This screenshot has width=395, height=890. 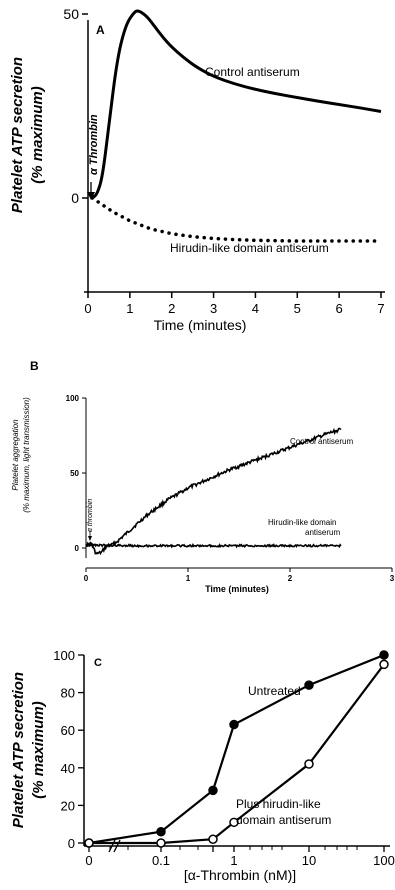 What do you see at coordinates (87, 308) in the screenshot?
I see `panel-a-x-tick-label: 0` at bounding box center [87, 308].